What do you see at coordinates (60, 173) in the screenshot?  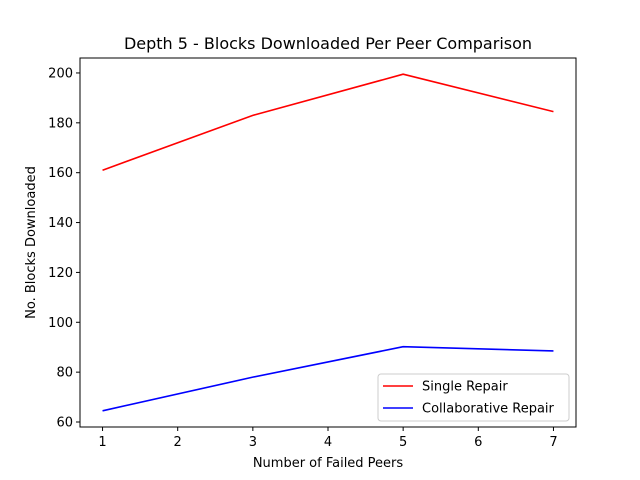 I see `y-tick-label: 160` at bounding box center [60, 173].